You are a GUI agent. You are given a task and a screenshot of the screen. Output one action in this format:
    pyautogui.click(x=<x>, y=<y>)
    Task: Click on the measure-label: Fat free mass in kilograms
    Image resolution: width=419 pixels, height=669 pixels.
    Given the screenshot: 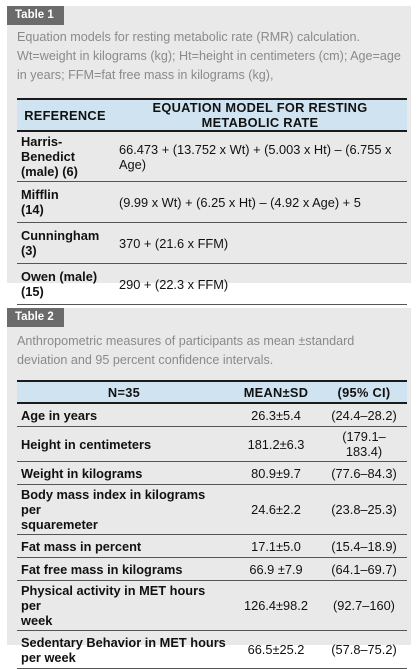 What is the action you would take?
    pyautogui.click(x=124, y=569)
    